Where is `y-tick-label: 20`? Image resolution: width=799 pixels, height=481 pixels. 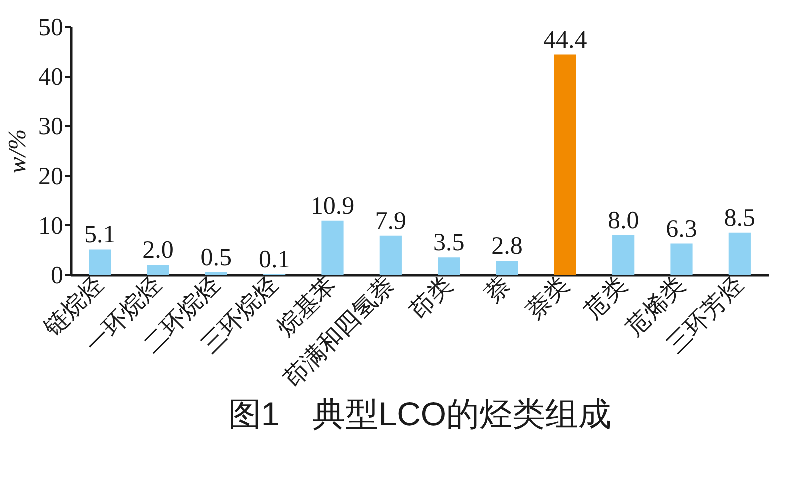
y-tick-label: 20 is located at coordinates (51, 176).